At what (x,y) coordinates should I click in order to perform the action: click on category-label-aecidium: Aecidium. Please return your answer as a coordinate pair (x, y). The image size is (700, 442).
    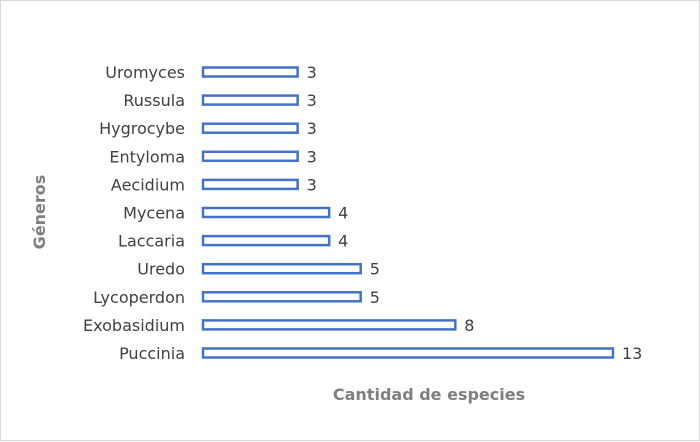
    Looking at the image, I should click on (148, 184).